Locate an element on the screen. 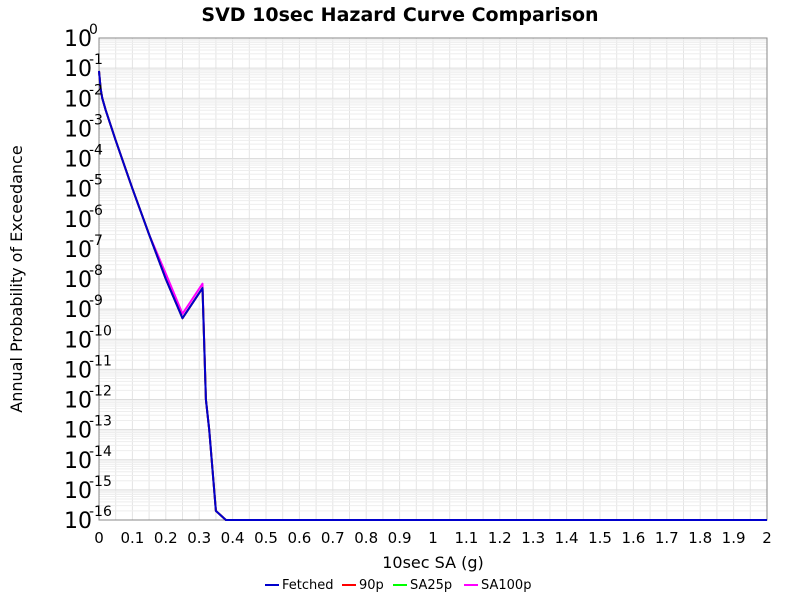  y-tick-label: 10⁻⁸ is located at coordinates (83, 278).